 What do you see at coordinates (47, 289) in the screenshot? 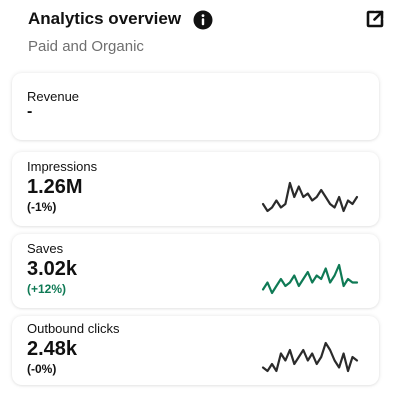
I see `metric-change: (+12%)` at bounding box center [47, 289].